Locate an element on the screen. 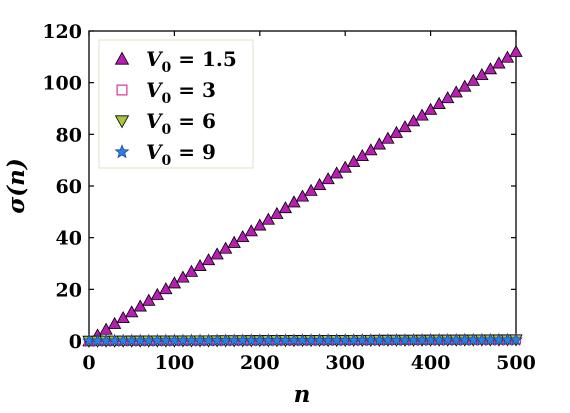 This screenshot has width=570, height=413. y-tick-label: 120 is located at coordinates (62, 32).